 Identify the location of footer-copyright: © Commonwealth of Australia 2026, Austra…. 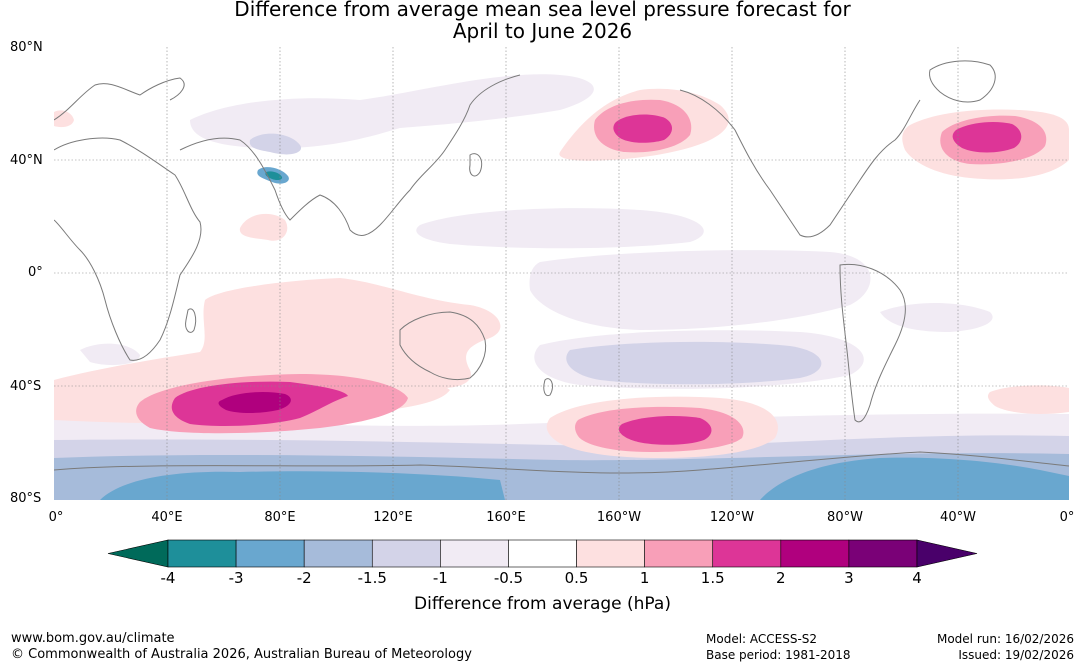
(241, 654).